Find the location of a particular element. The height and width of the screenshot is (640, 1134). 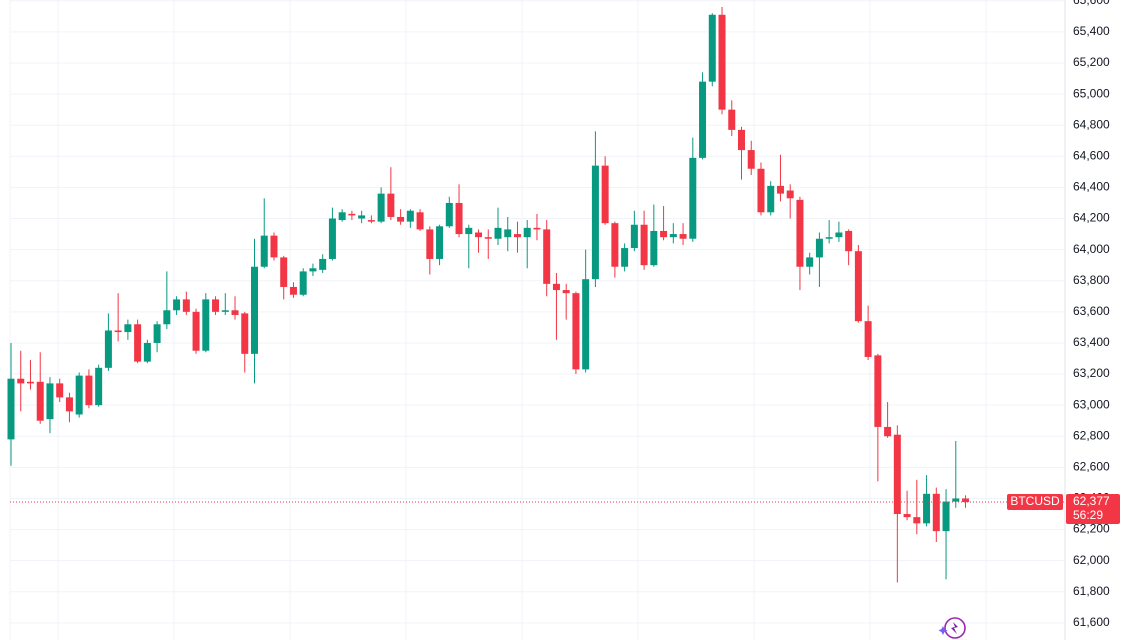

y-tick-label: 64,000 is located at coordinates (1091, 249).